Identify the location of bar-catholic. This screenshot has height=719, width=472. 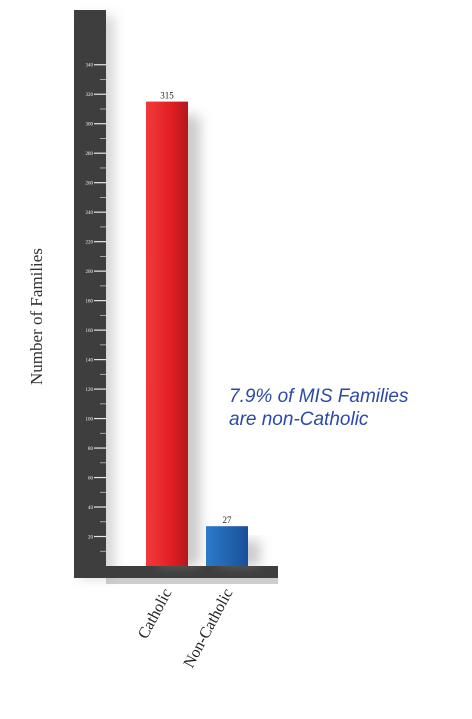
(167, 333).